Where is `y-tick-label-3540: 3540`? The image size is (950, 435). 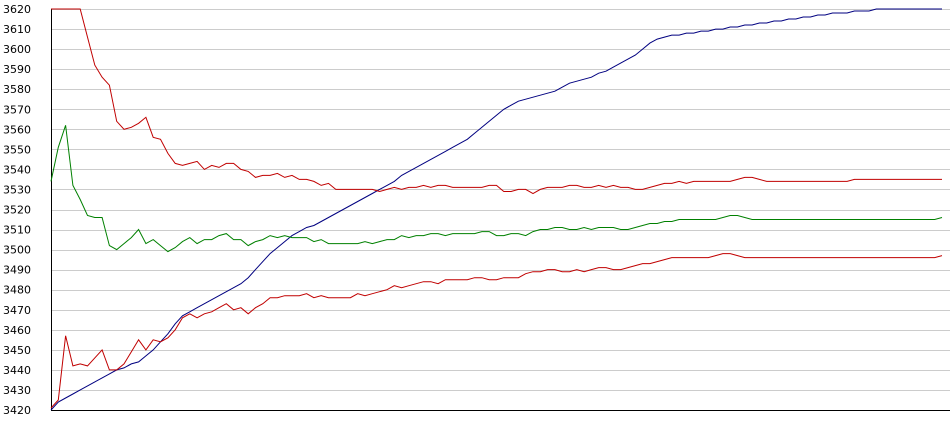 y-tick-label-3540: 3540 is located at coordinates (17, 169).